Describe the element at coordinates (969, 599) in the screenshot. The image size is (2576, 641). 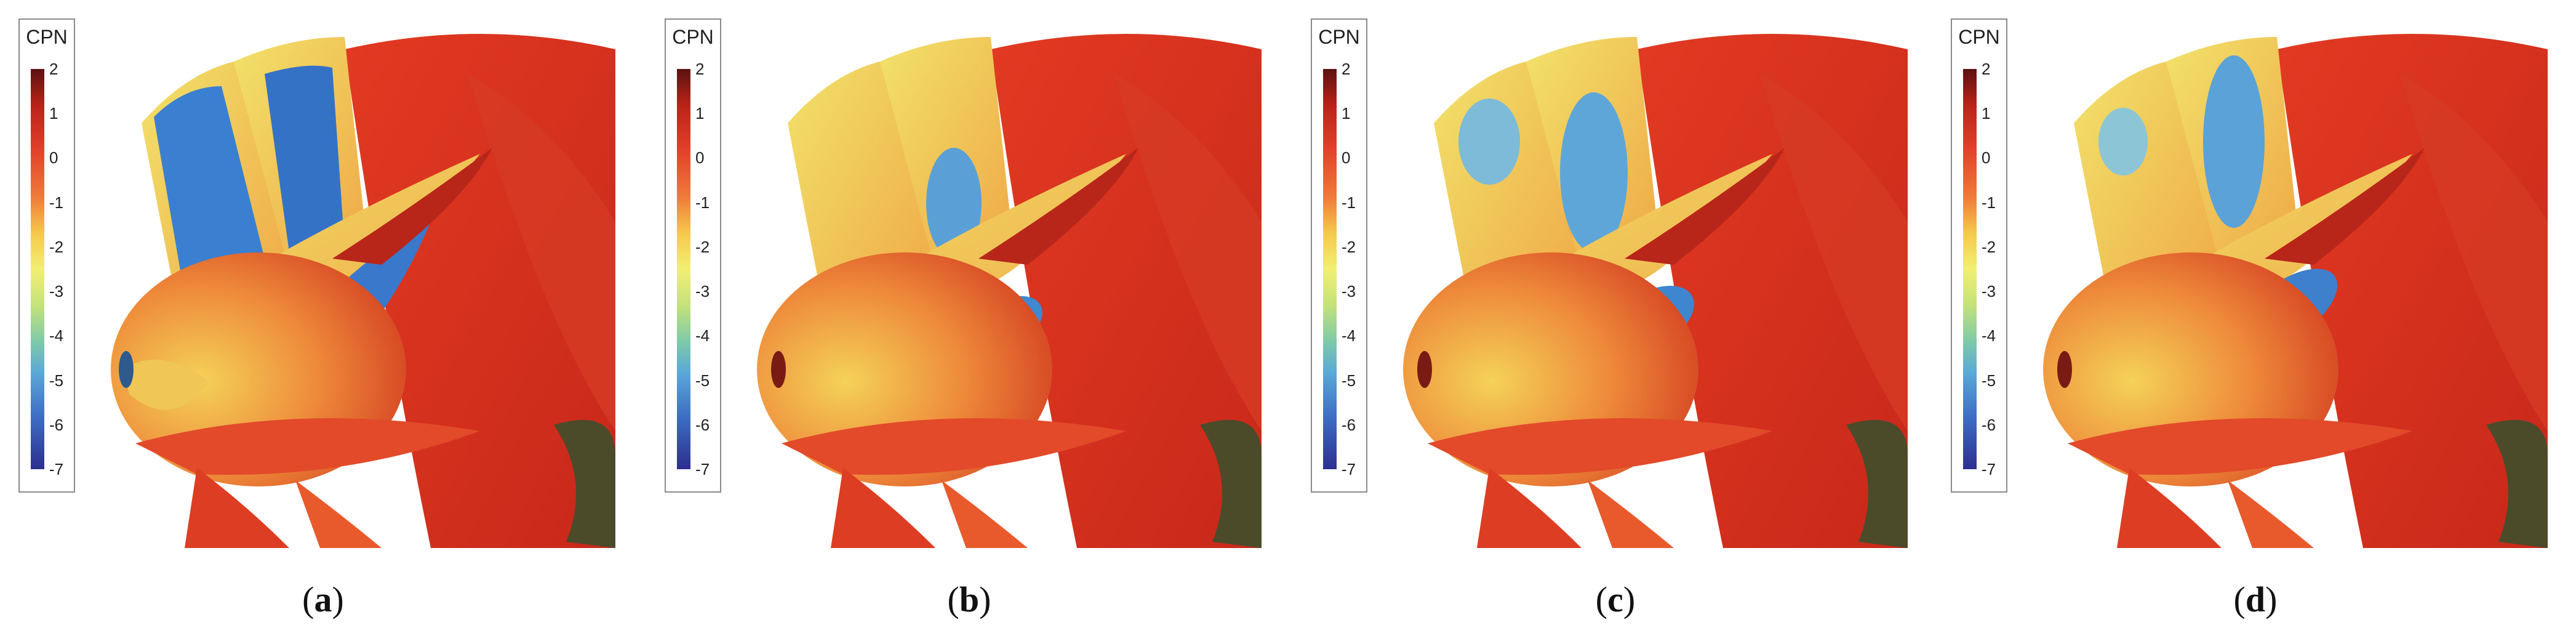
I see `panel-caption: (b)` at that location.